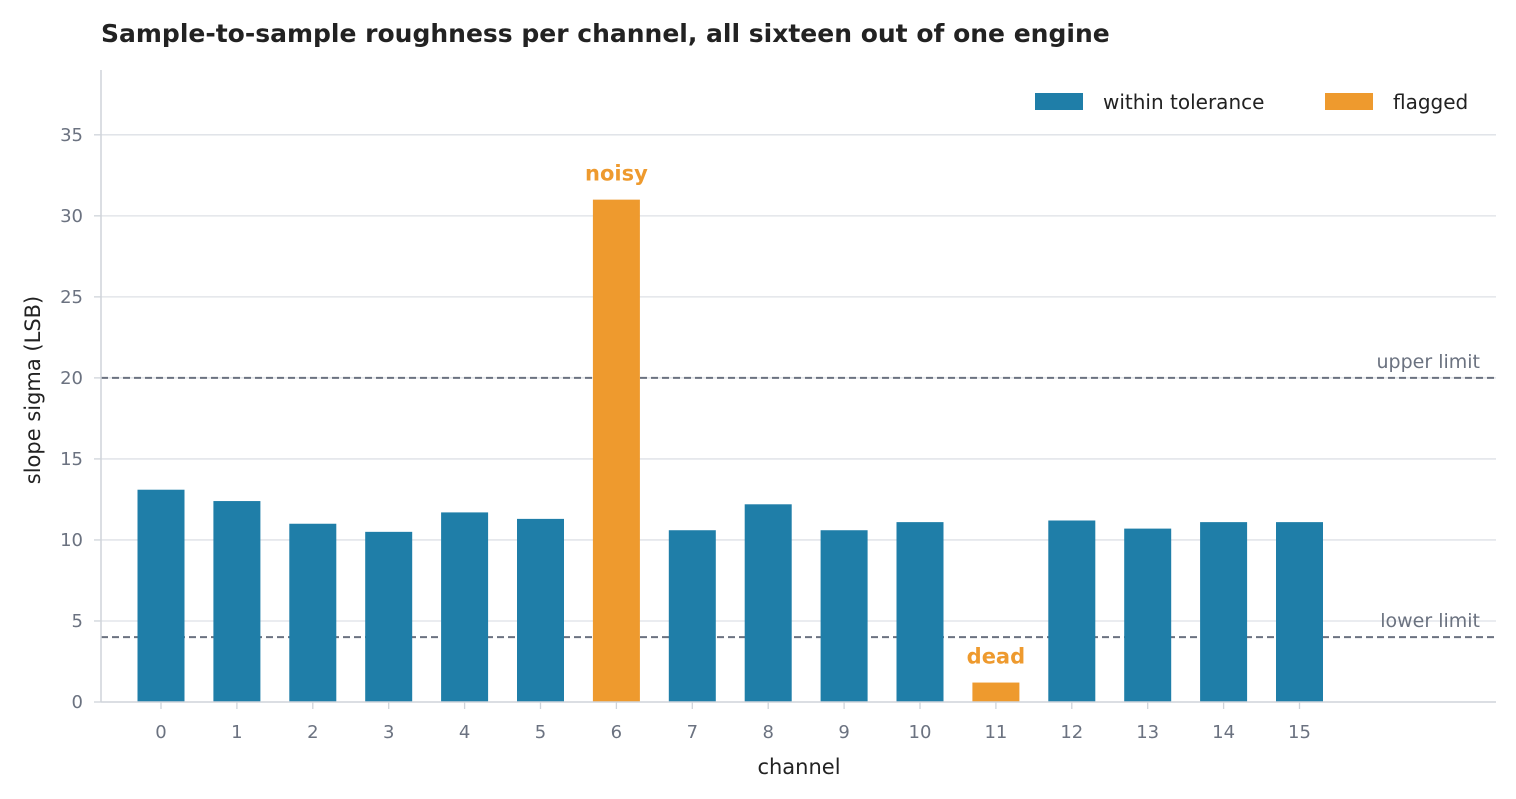 Image resolution: width=1516 pixels, height=799 pixels. What do you see at coordinates (388, 732) in the screenshot?
I see `x-tick-label-3: 3` at bounding box center [388, 732].